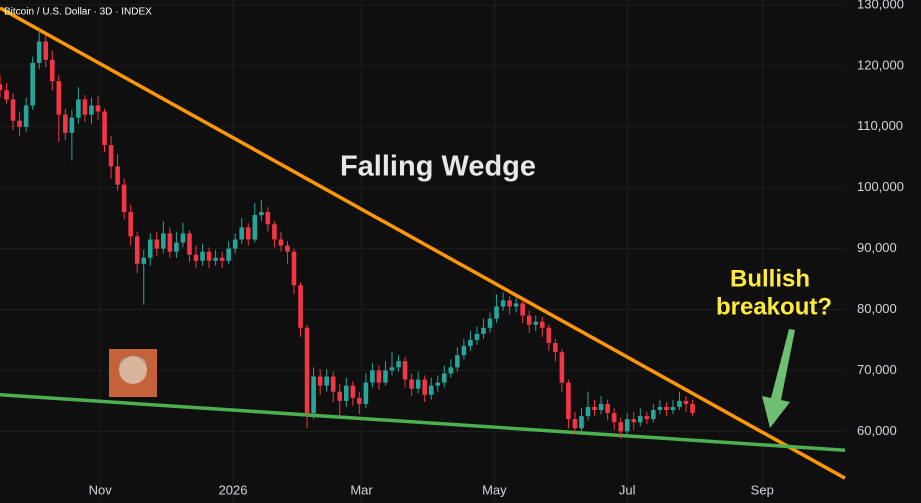 Image resolution: width=921 pixels, height=503 pixels. I want to click on y-tick-label: 60,000, so click(877, 430).